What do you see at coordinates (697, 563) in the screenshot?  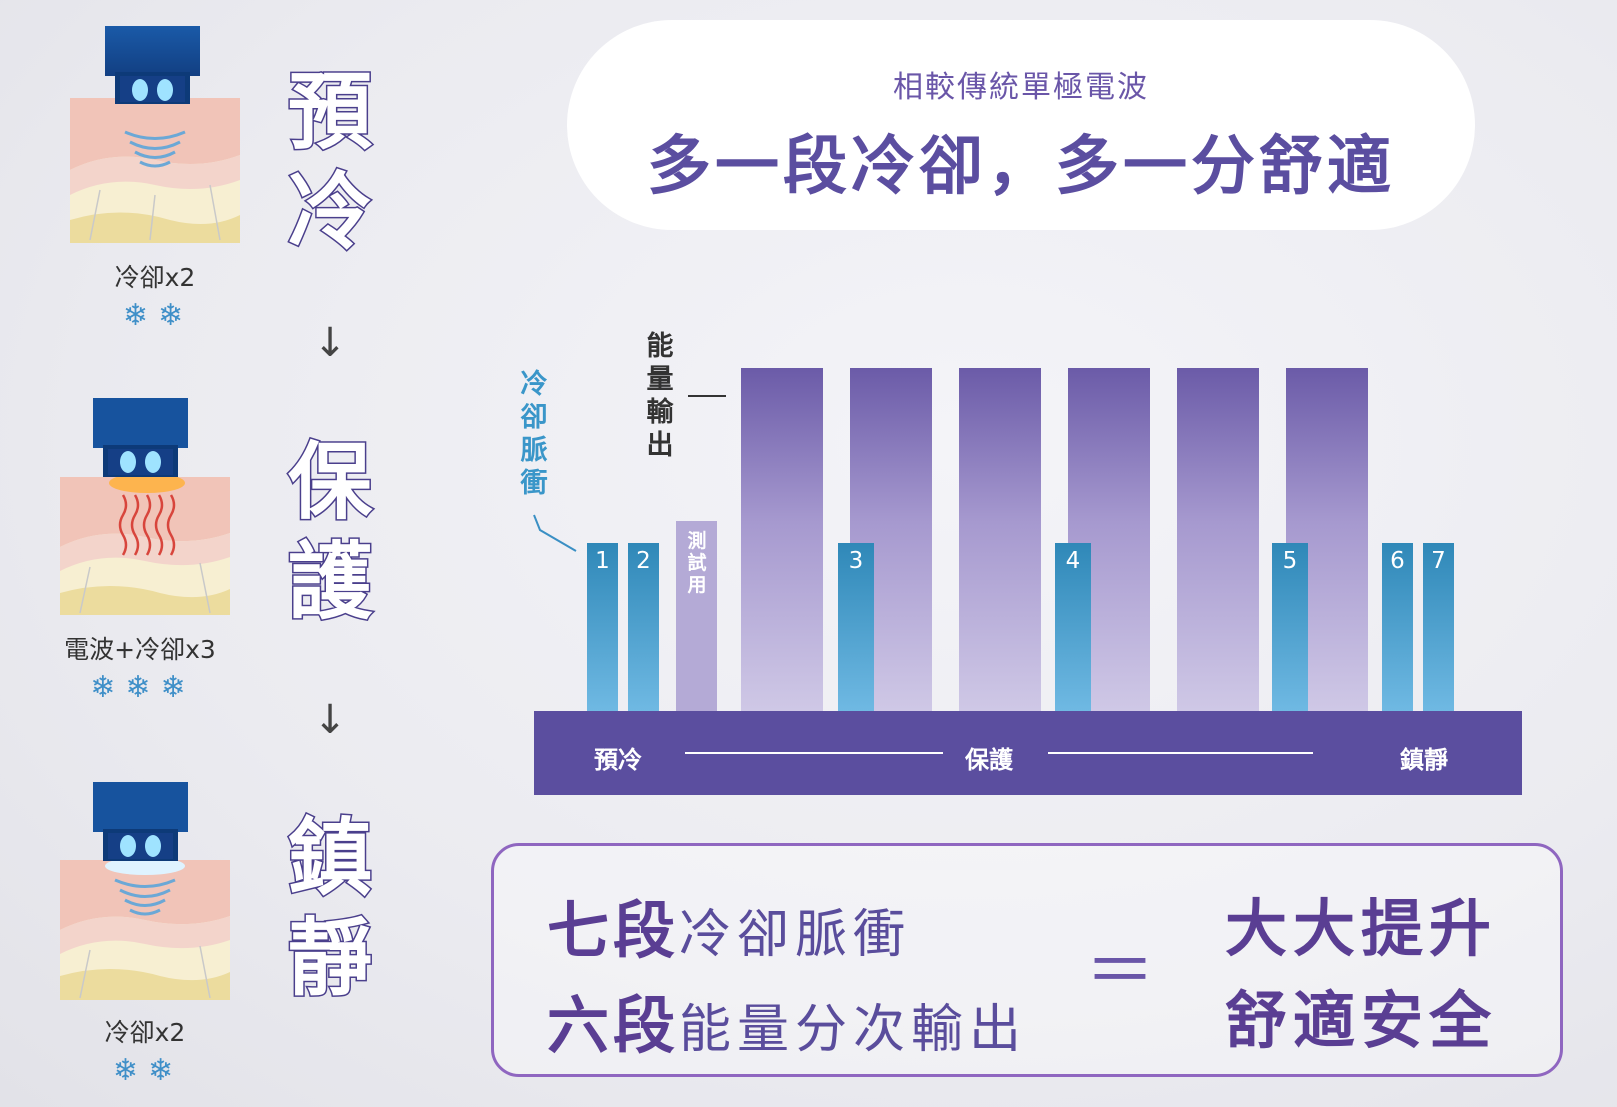 I see `test-bar-label: 測試用` at bounding box center [697, 563].